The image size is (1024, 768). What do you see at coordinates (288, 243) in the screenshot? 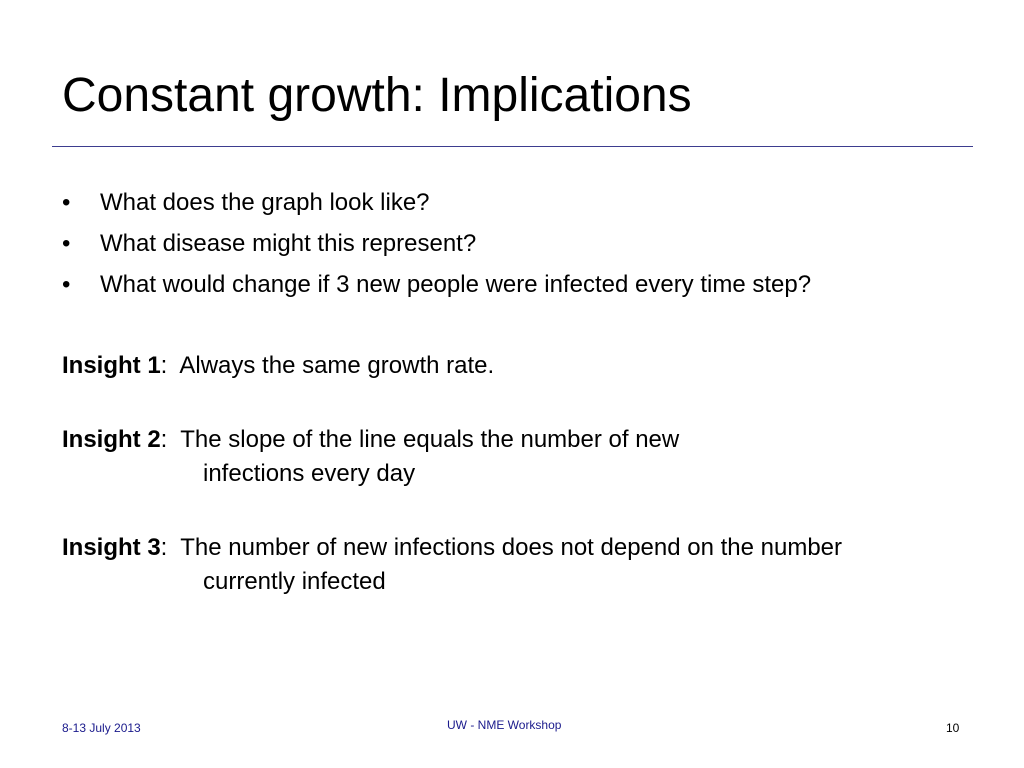
I see `bullet-text: What disease might this represent?` at bounding box center [288, 243].